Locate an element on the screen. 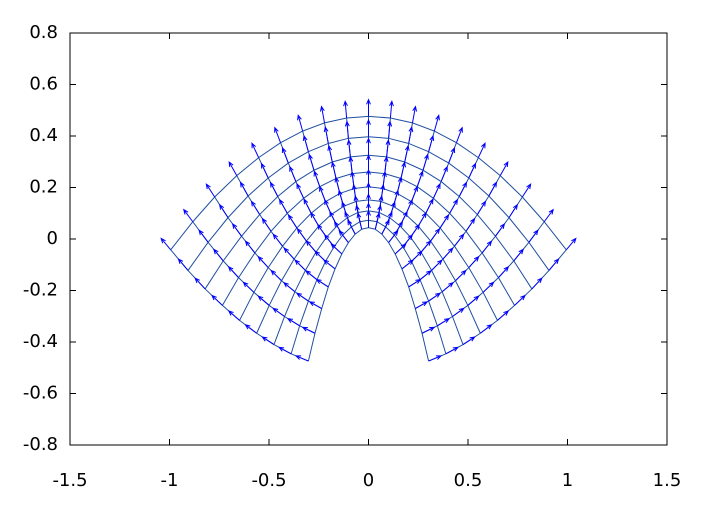 The height and width of the screenshot is (510, 718). y-tick-label: 0 is located at coordinates (52, 238).